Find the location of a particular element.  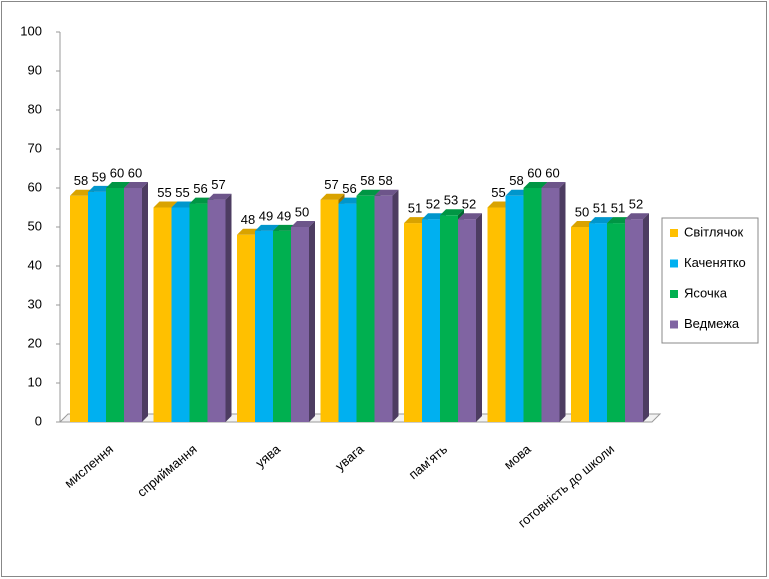

y-tick-label: 10 is located at coordinates (35, 381).